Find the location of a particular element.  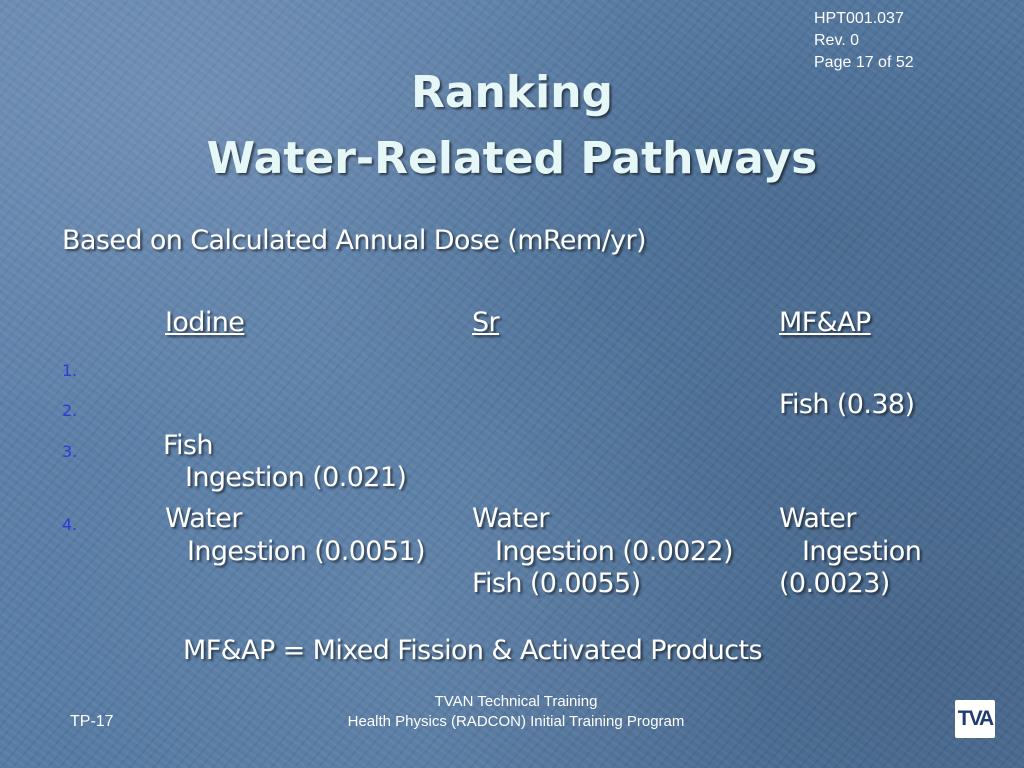

list-number-2: 2. is located at coordinates (70, 410).